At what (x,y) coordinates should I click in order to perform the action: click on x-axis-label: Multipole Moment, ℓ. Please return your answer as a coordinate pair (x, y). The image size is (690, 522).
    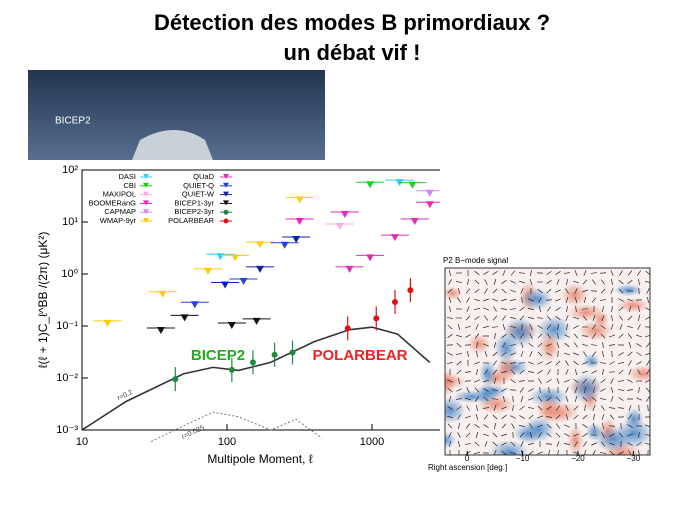
    Looking at the image, I should click on (259, 459).